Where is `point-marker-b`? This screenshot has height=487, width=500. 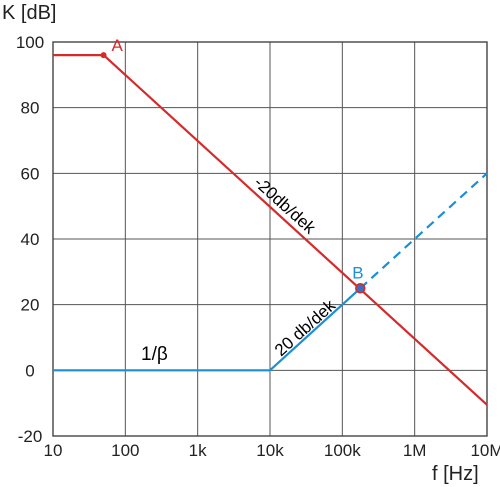
point-marker-b is located at coordinates (360, 288).